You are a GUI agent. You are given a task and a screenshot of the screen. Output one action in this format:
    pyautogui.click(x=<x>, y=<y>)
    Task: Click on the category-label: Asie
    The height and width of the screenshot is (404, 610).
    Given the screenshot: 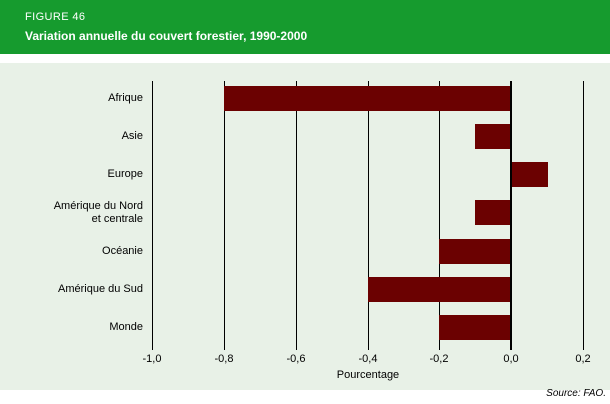 What is the action you would take?
    pyautogui.click(x=132, y=136)
    